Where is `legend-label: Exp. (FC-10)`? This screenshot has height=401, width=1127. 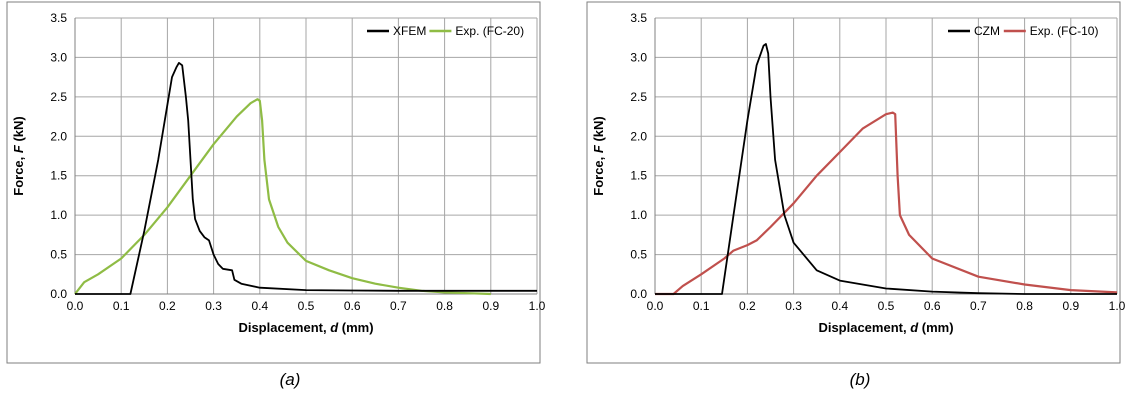 legend-label: Exp. (FC-10) is located at coordinates (1064, 31).